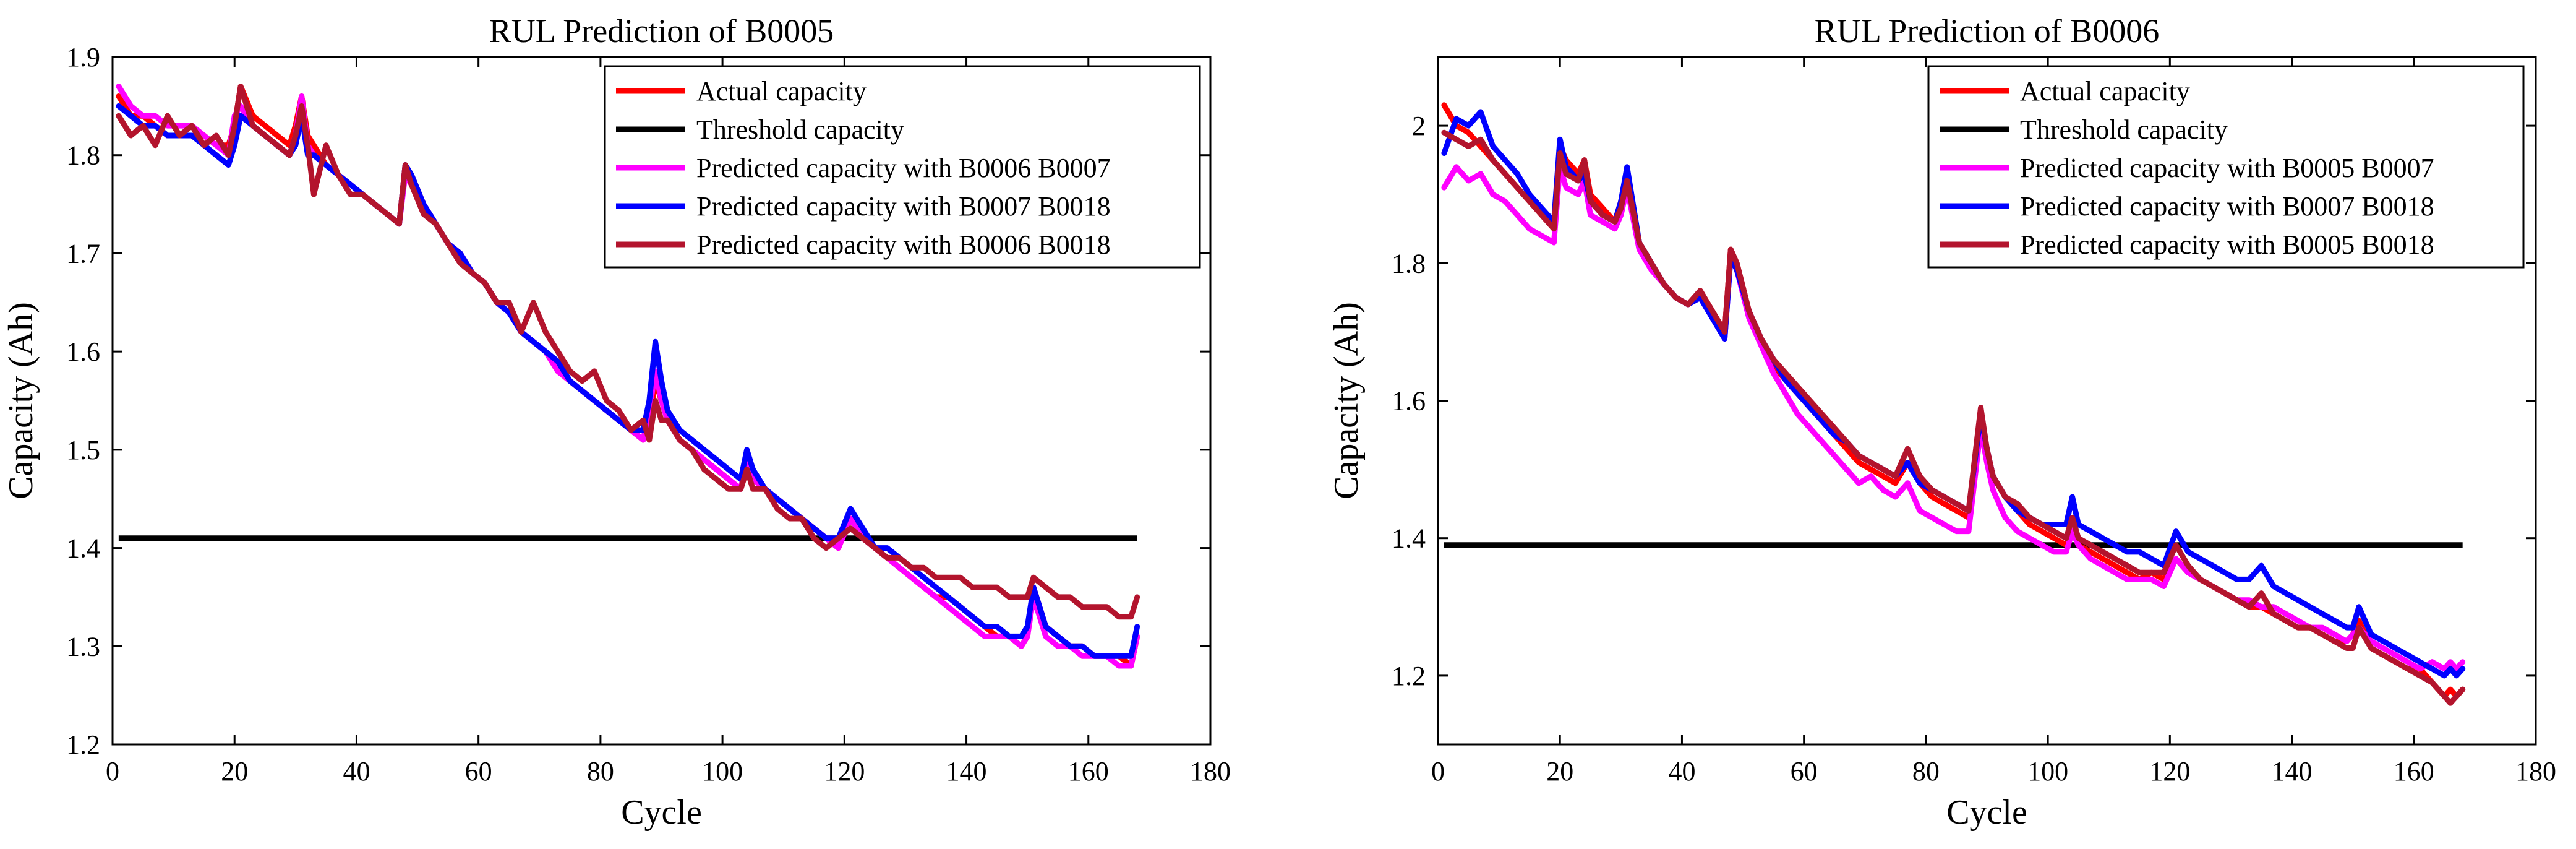  I want to click on legend-label: Predicted capacity with B0005 B0018, so click(2227, 245).